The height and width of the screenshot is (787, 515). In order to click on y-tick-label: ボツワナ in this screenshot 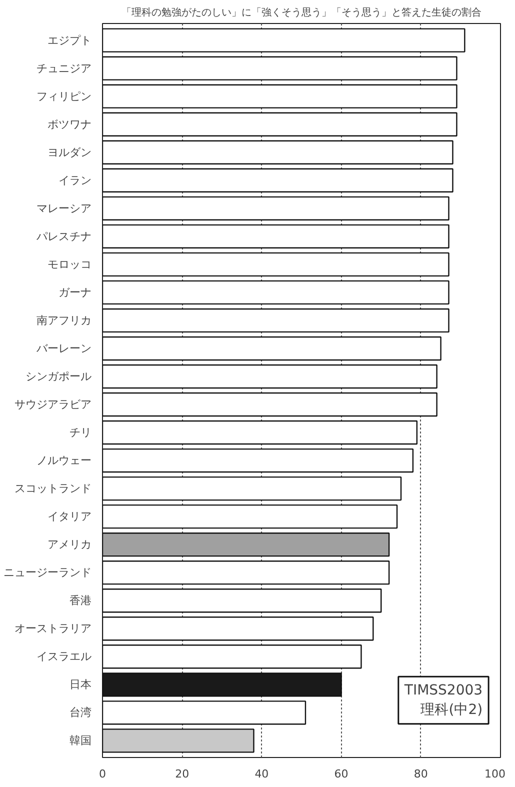, I will do `click(70, 124)`.